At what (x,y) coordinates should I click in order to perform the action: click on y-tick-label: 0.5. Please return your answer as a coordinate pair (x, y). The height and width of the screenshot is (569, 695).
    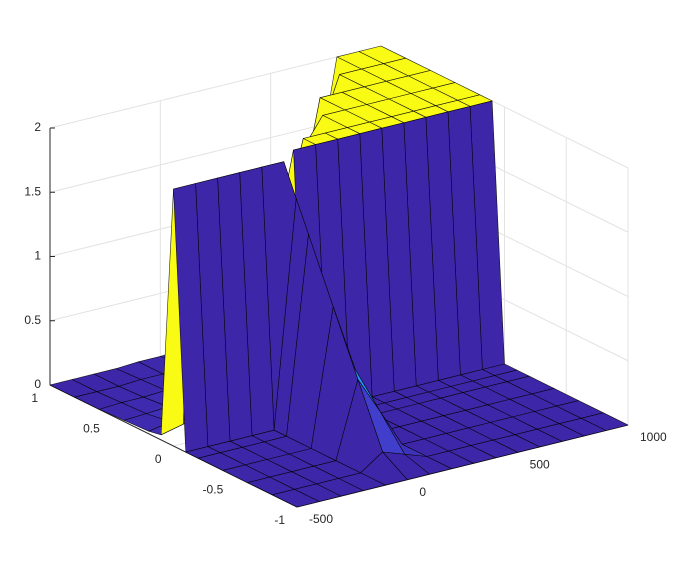
    Looking at the image, I should click on (91, 429).